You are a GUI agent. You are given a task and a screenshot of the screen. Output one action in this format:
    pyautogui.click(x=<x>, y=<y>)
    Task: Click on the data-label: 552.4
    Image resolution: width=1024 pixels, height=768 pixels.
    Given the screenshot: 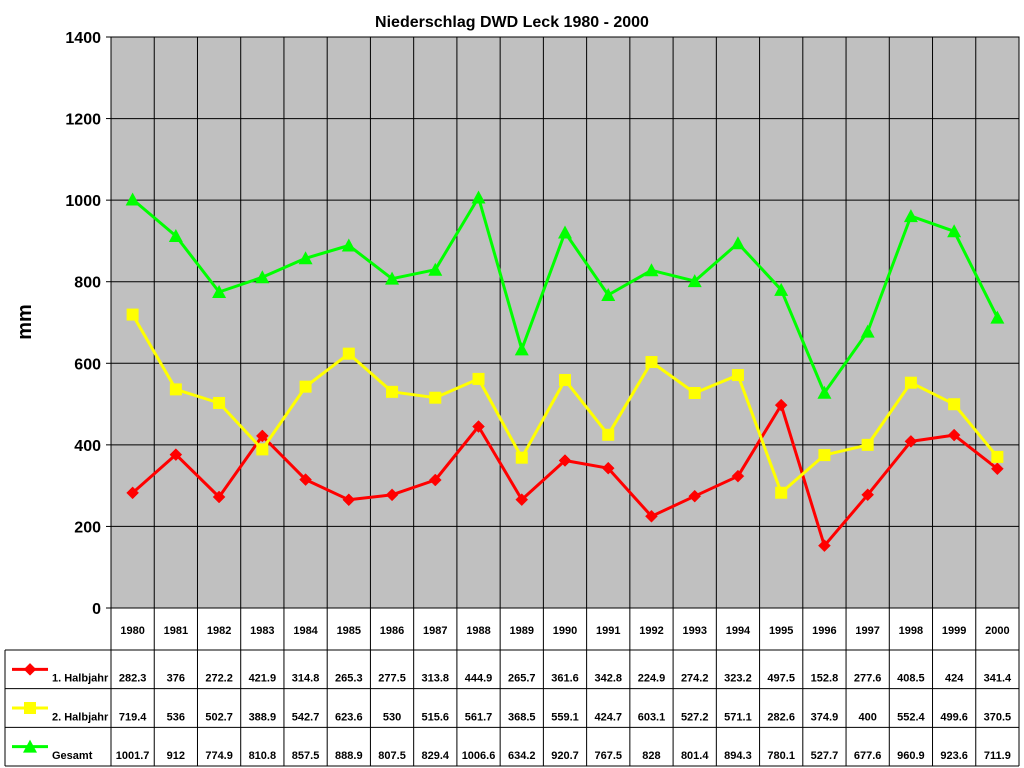 What is the action you would take?
    pyautogui.click(x=911, y=717)
    